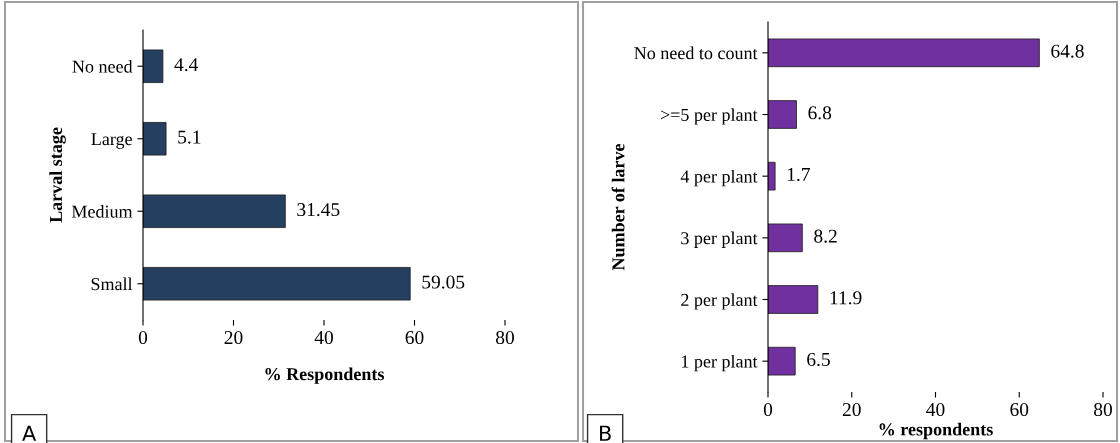  What do you see at coordinates (618, 207) in the screenshot?
I see `y-axis-title: Number of larve` at bounding box center [618, 207].